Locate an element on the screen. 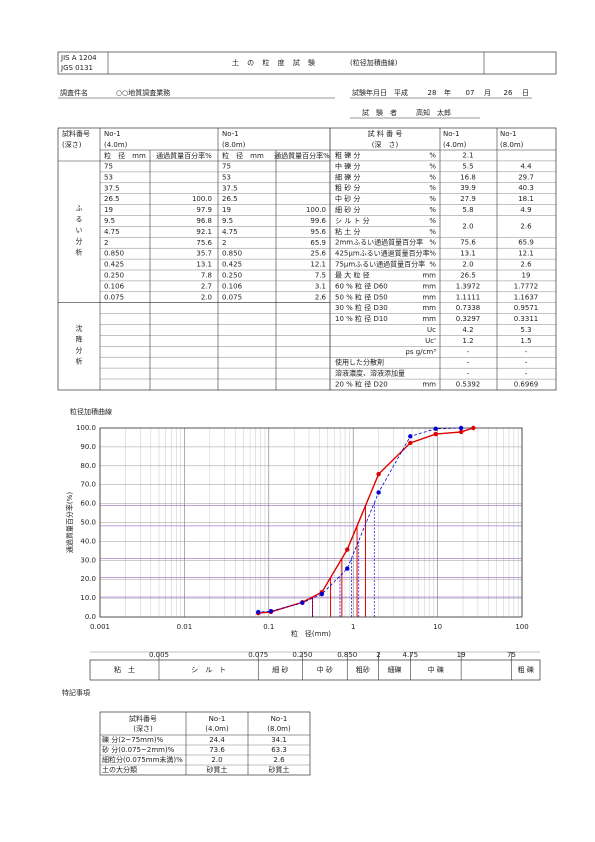  y-axis-label: 通過質量百分率(%) is located at coordinates (69, 522).